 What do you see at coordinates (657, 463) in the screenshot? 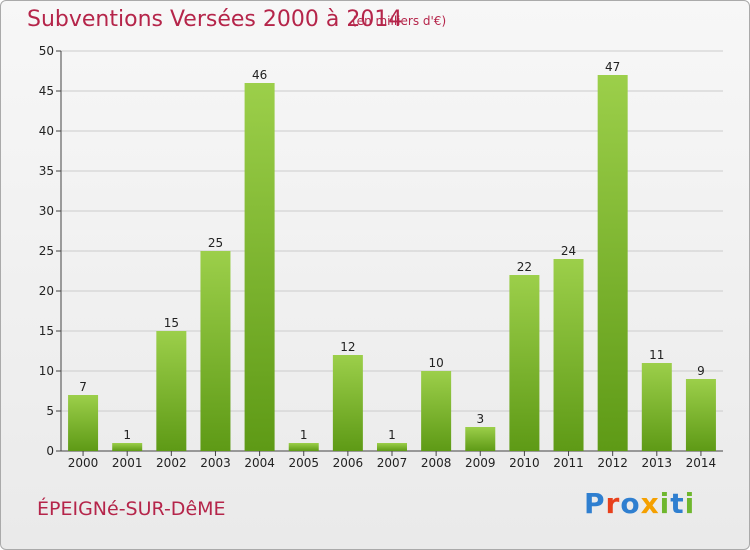
I see `x-tick-label-2013: 2013` at bounding box center [657, 463].